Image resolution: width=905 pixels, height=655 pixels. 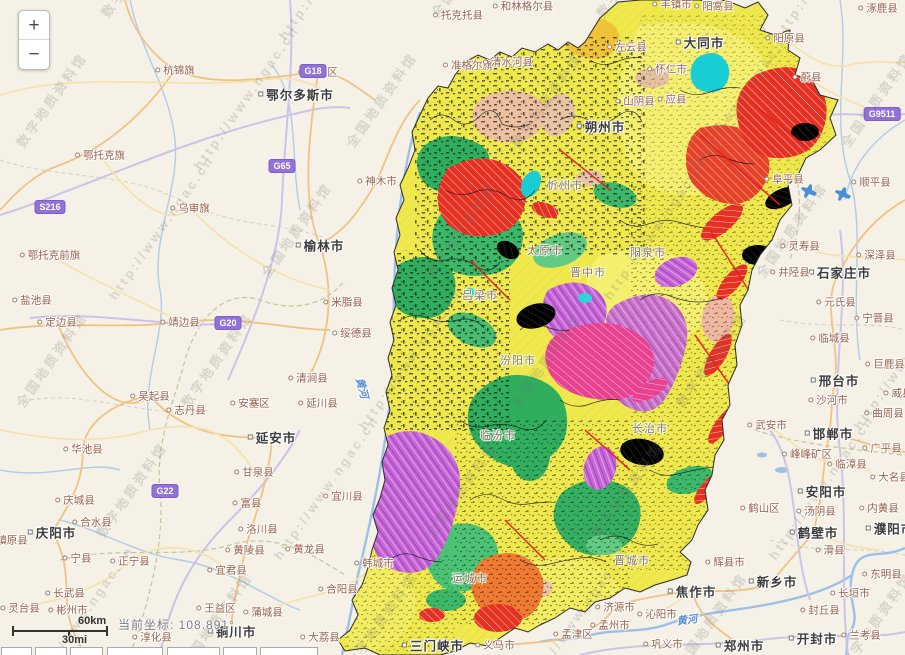 I want to click on zoom-out-button: −, so click(x=34, y=54).